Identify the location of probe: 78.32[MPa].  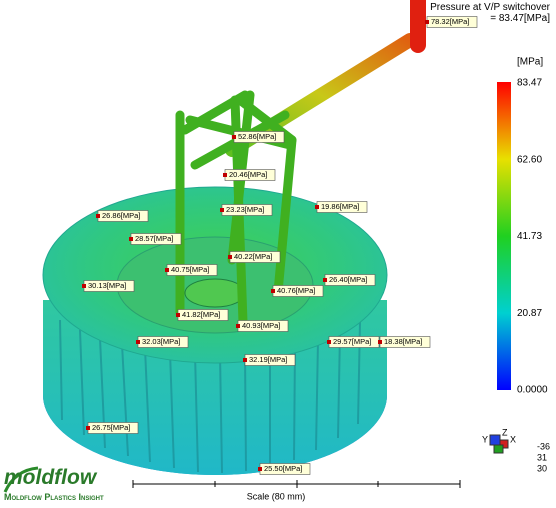
(451, 22).